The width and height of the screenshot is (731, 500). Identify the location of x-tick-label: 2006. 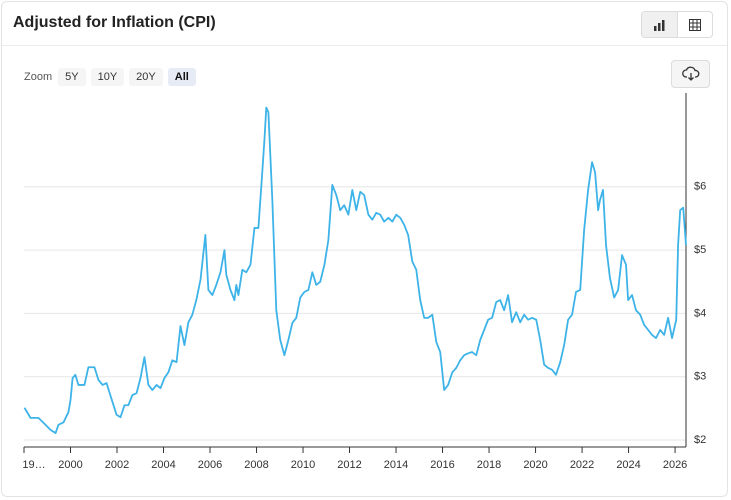
(210, 465).